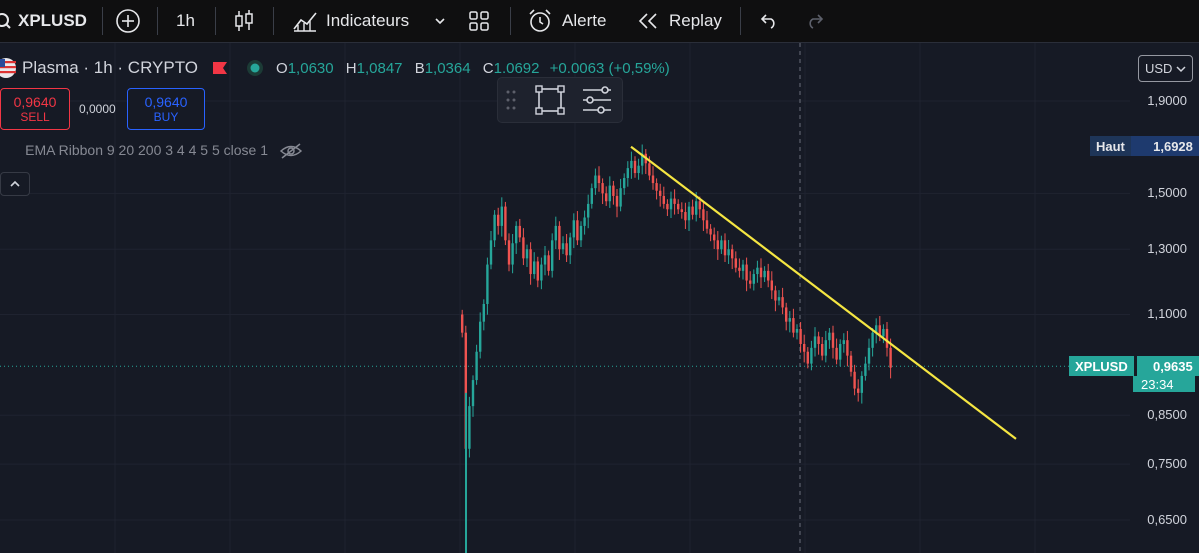 The width and height of the screenshot is (1199, 553). Describe the element at coordinates (244, 21) in the screenshot. I see `chart-type-button` at that location.